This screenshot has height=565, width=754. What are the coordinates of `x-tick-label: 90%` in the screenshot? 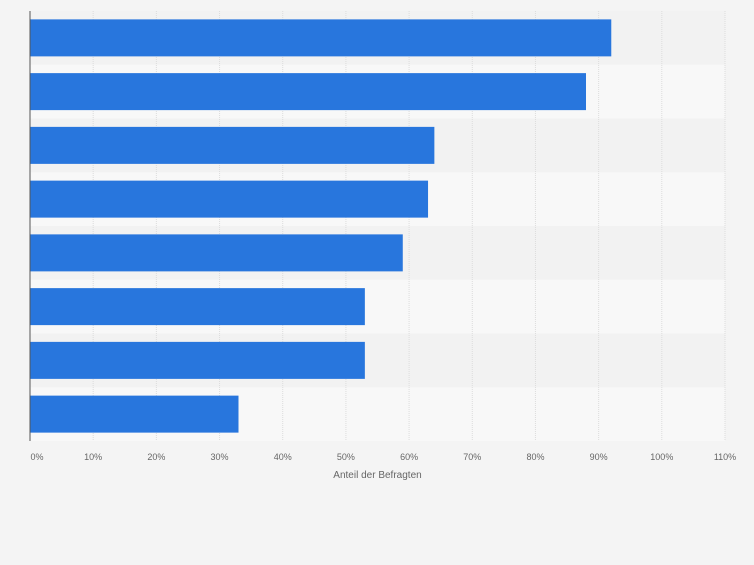 It's located at (599, 457).